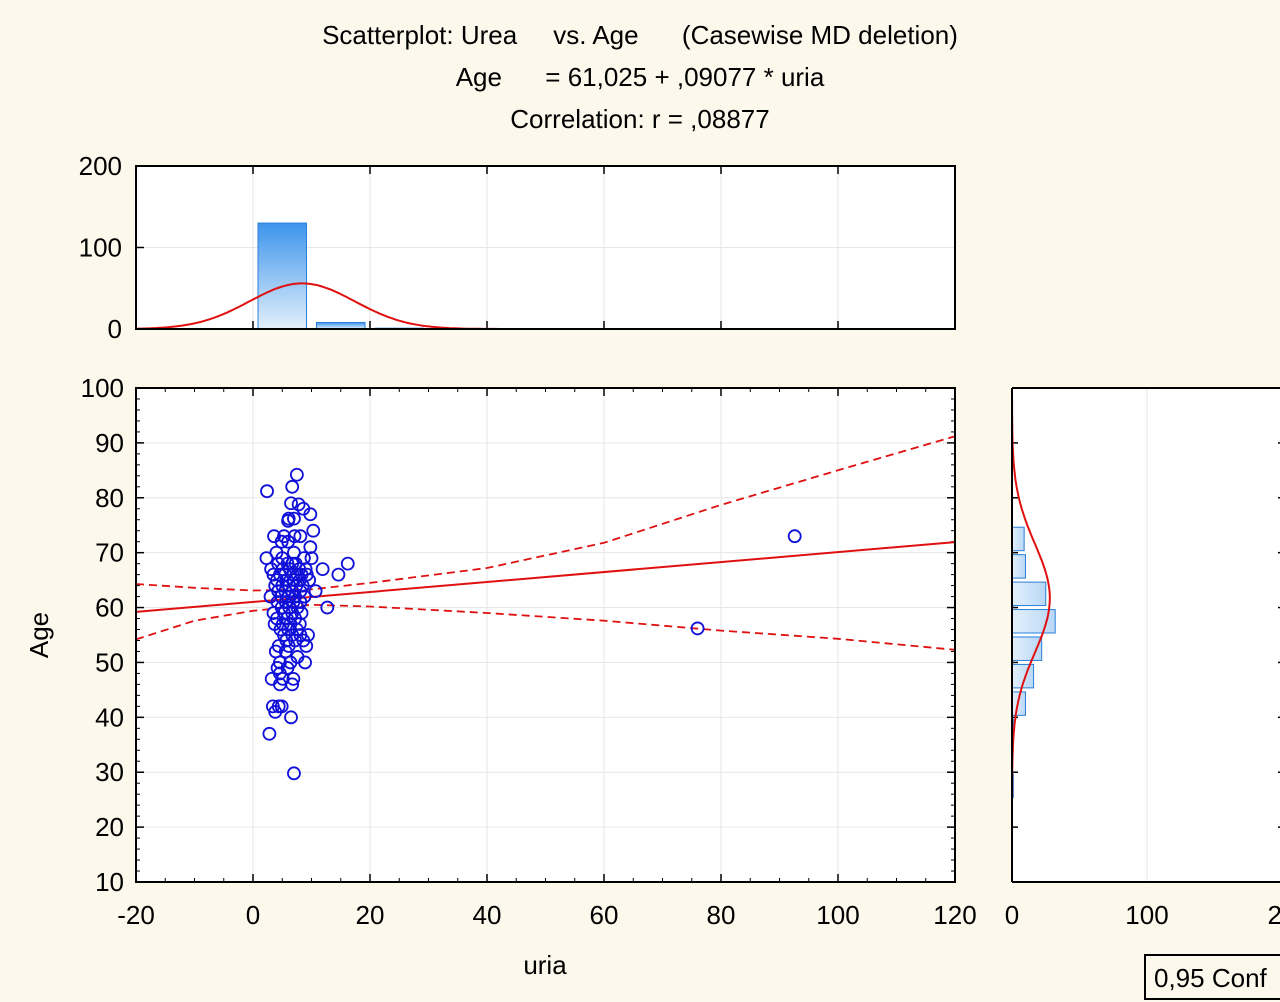 Image resolution: width=1280 pixels, height=1002 pixels. Describe the element at coordinates (100, 166) in the screenshot. I see `top-hist-y-tick-label: 200` at that location.